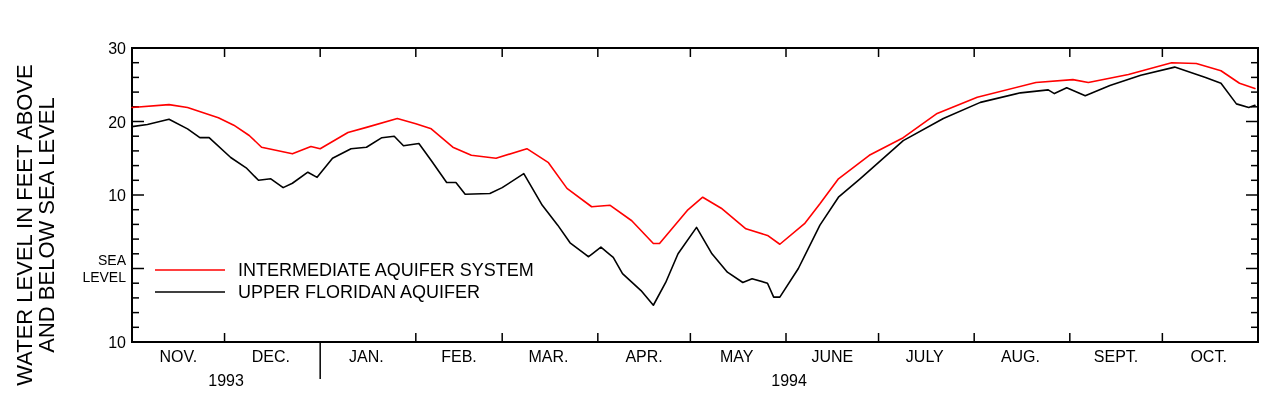 The width and height of the screenshot is (1275, 412). What do you see at coordinates (117, 48) in the screenshot?
I see `y-tick-label: 30` at bounding box center [117, 48].